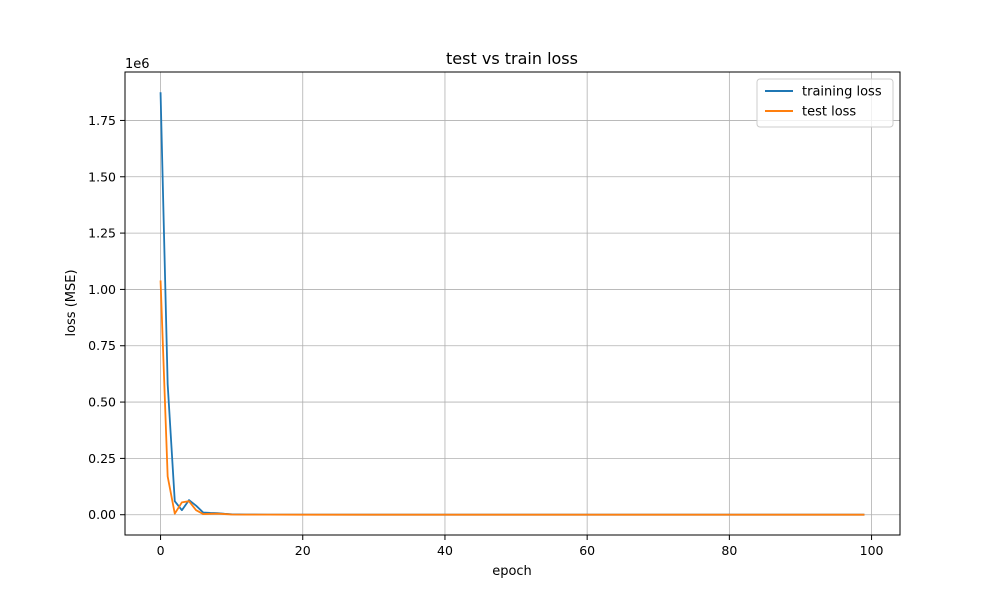  What do you see at coordinates (106, 317) in the screenshot?
I see `y-axis-ticks: 0.00 0.25 0.50 0.75 1.00 1.25 1.50 1.75` at bounding box center [106, 317].